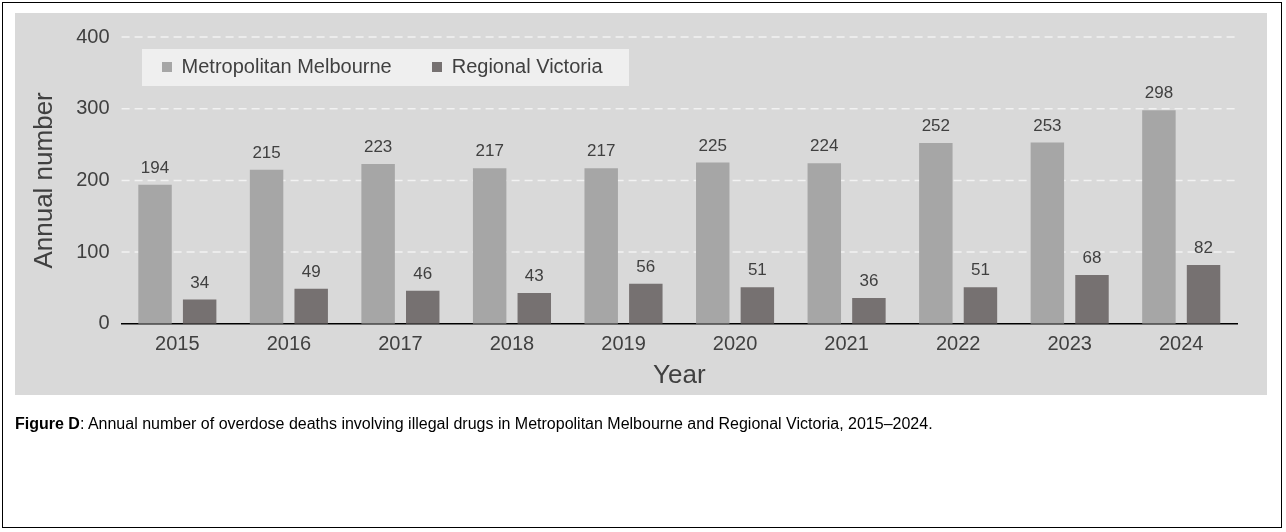 This screenshot has height=532, width=1286. What do you see at coordinates (423, 274) in the screenshot?
I see `data-label: 46` at bounding box center [423, 274].